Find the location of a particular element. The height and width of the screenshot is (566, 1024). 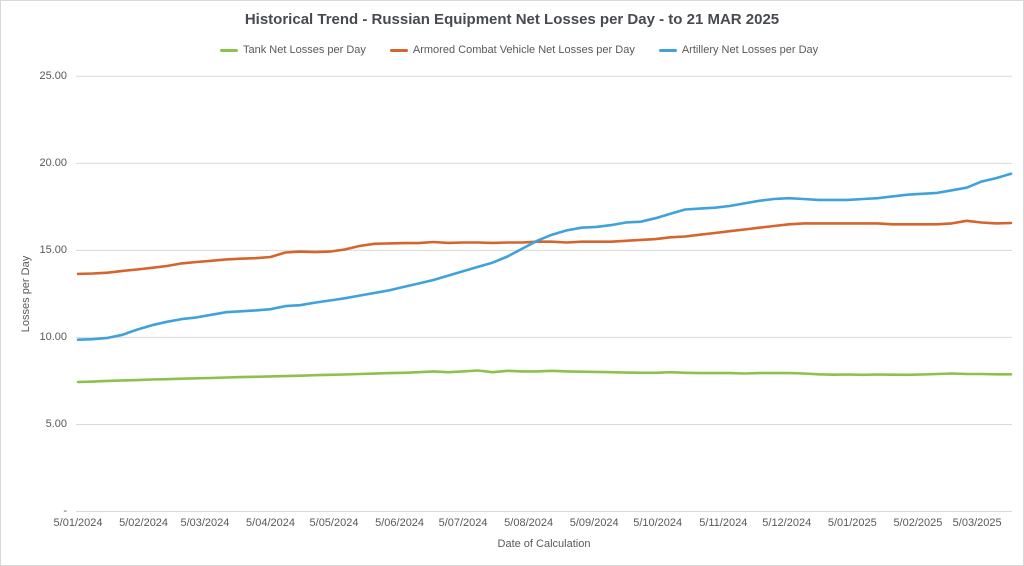

y-tick-label: 5.00 is located at coordinates (56, 423).